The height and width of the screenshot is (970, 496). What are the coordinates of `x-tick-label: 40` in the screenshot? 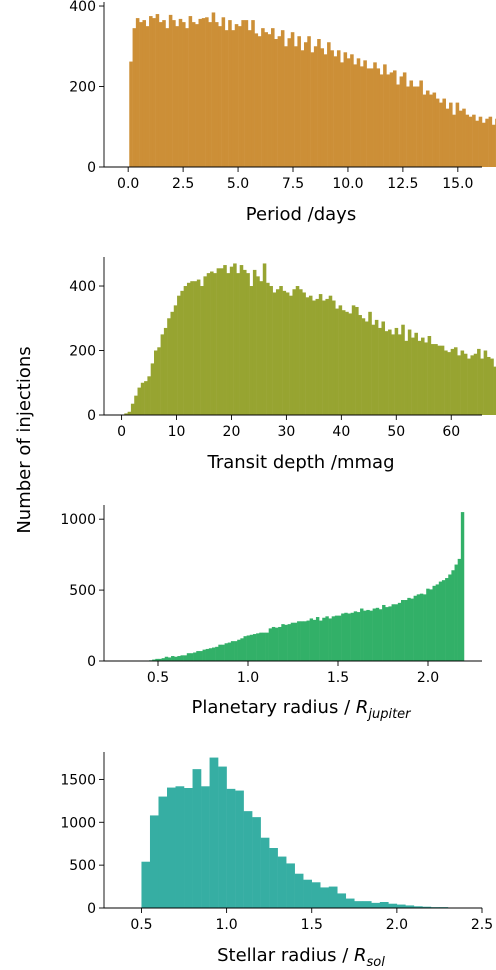 It's located at (341, 432).